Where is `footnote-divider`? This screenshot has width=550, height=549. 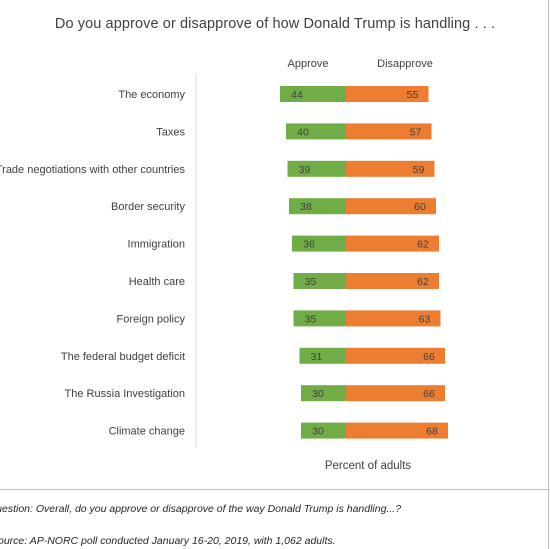
footnote-divider is located at coordinates (274, 489).